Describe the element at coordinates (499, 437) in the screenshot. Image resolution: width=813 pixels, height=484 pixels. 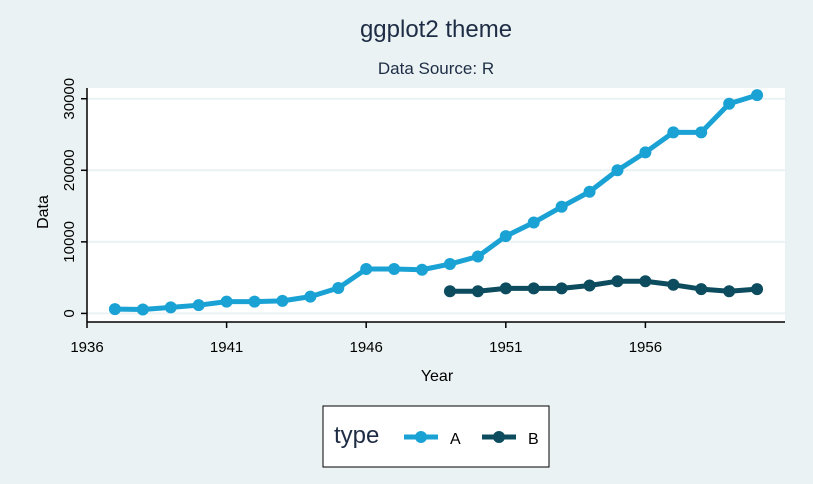
I see `legend-swatch-marker-B` at that location.